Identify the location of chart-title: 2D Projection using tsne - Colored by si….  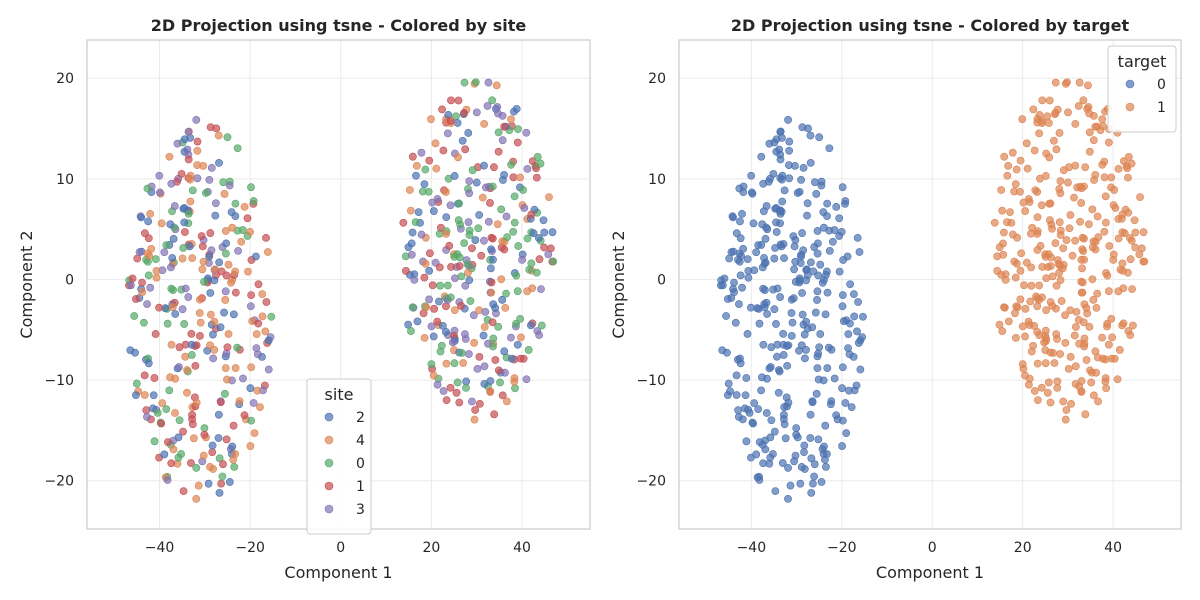
(339, 25).